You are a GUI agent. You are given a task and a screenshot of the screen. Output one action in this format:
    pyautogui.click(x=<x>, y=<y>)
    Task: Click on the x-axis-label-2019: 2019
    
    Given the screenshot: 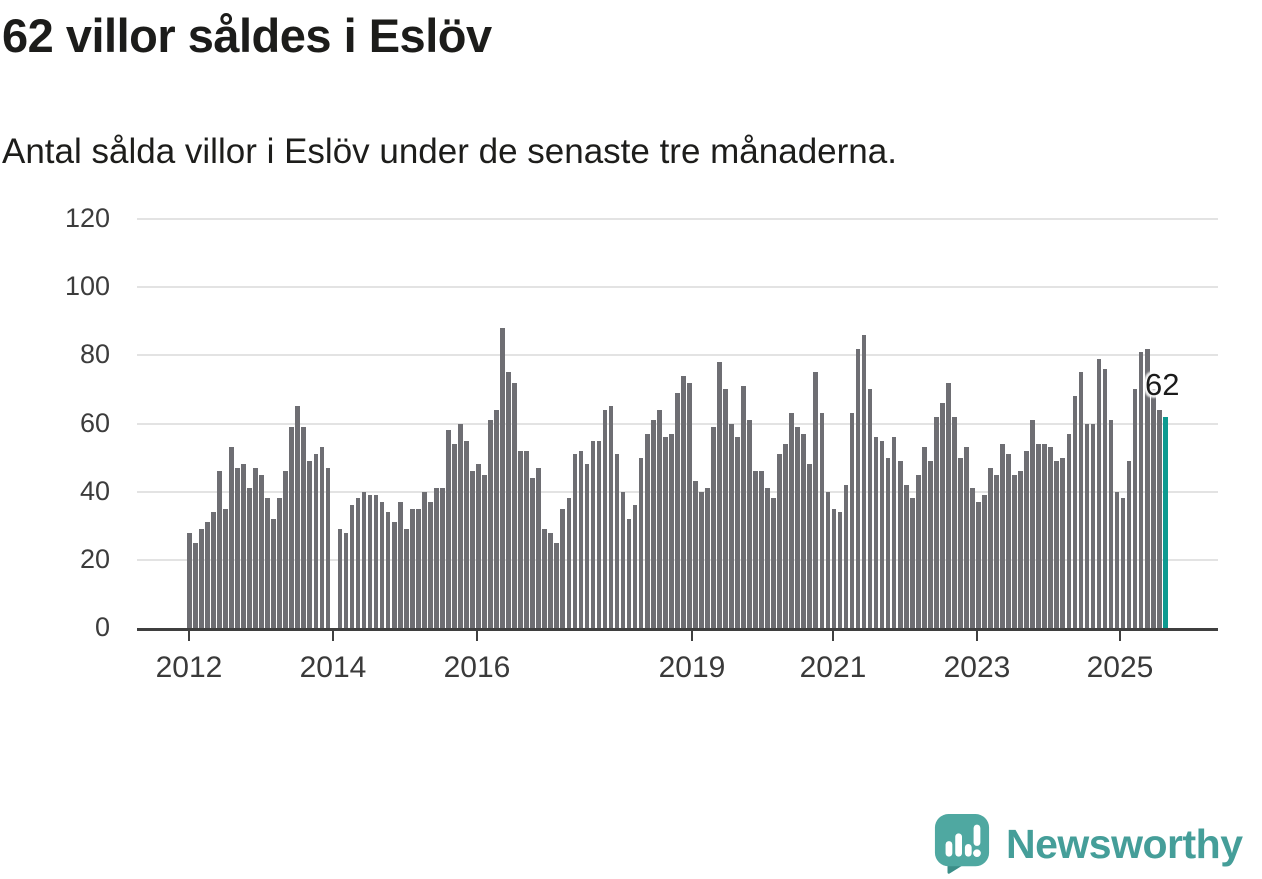 What is the action you would take?
    pyautogui.click(x=692, y=667)
    